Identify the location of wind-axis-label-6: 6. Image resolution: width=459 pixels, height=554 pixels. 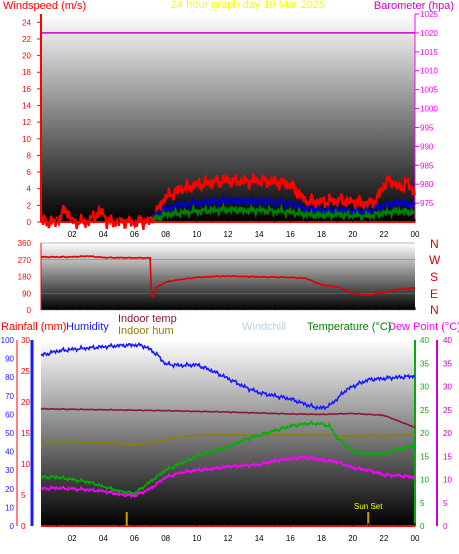
(29, 172).